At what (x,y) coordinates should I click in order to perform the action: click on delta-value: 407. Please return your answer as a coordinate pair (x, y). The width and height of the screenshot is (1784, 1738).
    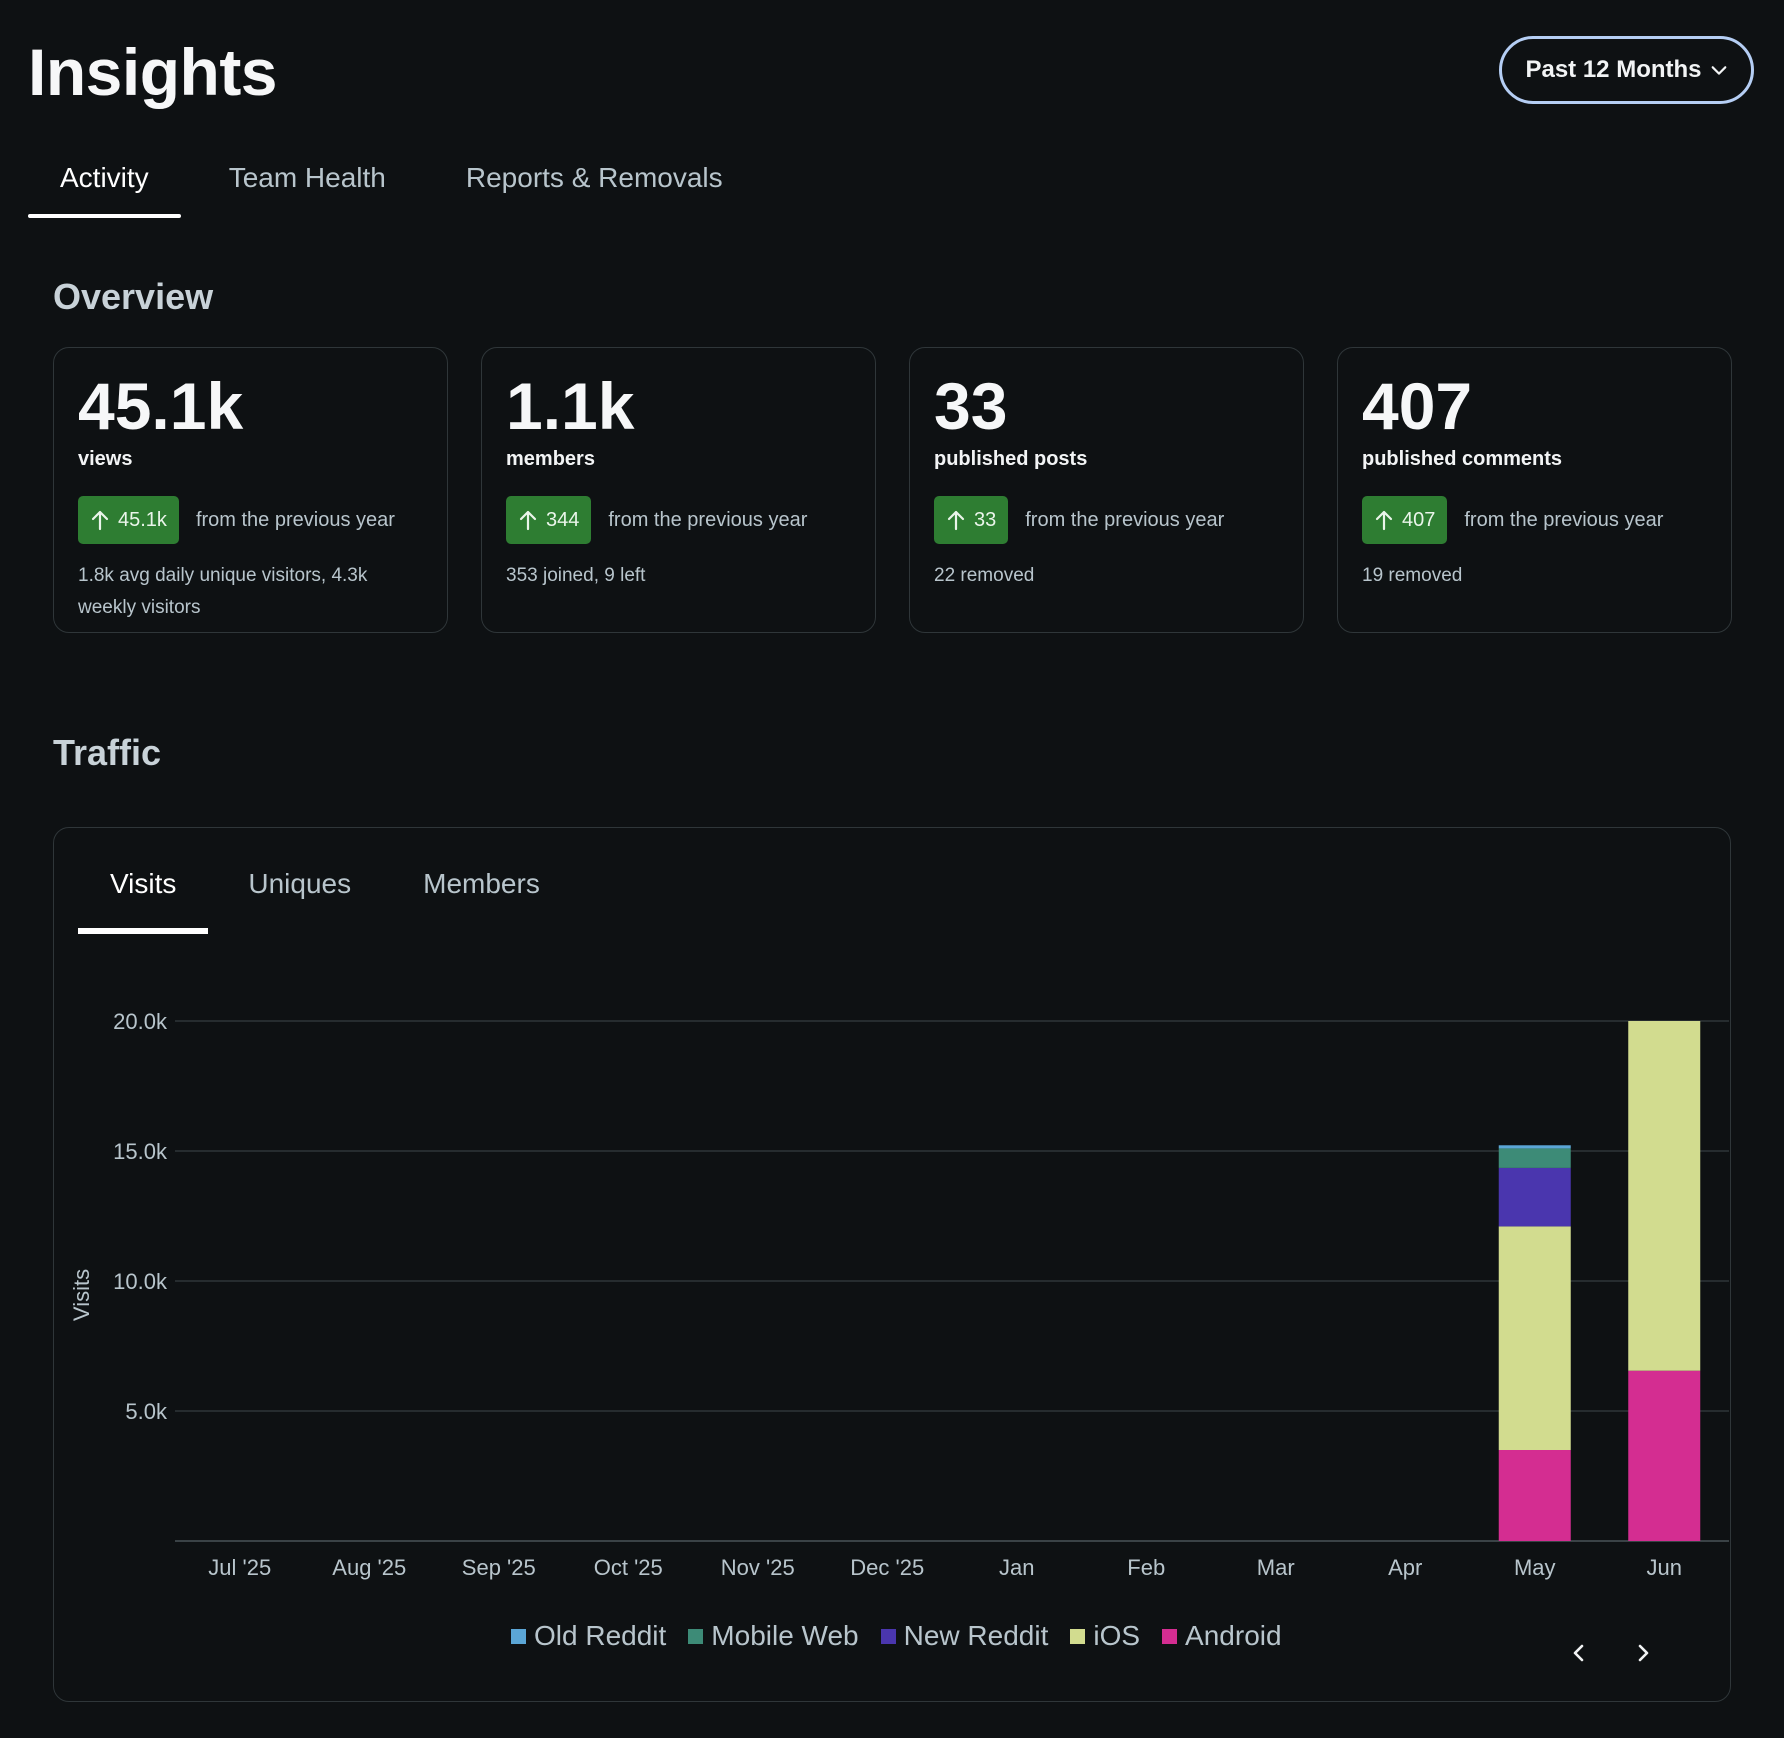
    Looking at the image, I should click on (1419, 519).